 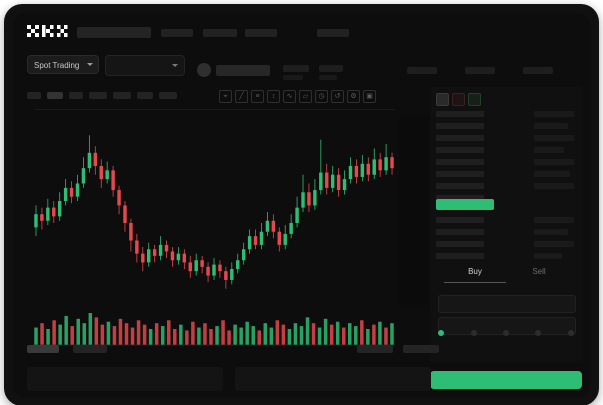 What do you see at coordinates (507, 304) in the screenshot?
I see `order-price-field` at bounding box center [507, 304].